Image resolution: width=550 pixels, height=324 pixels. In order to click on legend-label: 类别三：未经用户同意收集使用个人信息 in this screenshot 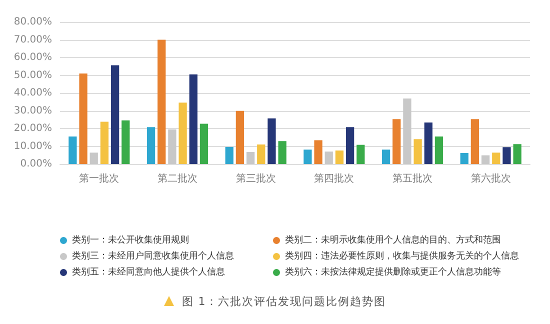, I will do `click(153, 256)`.